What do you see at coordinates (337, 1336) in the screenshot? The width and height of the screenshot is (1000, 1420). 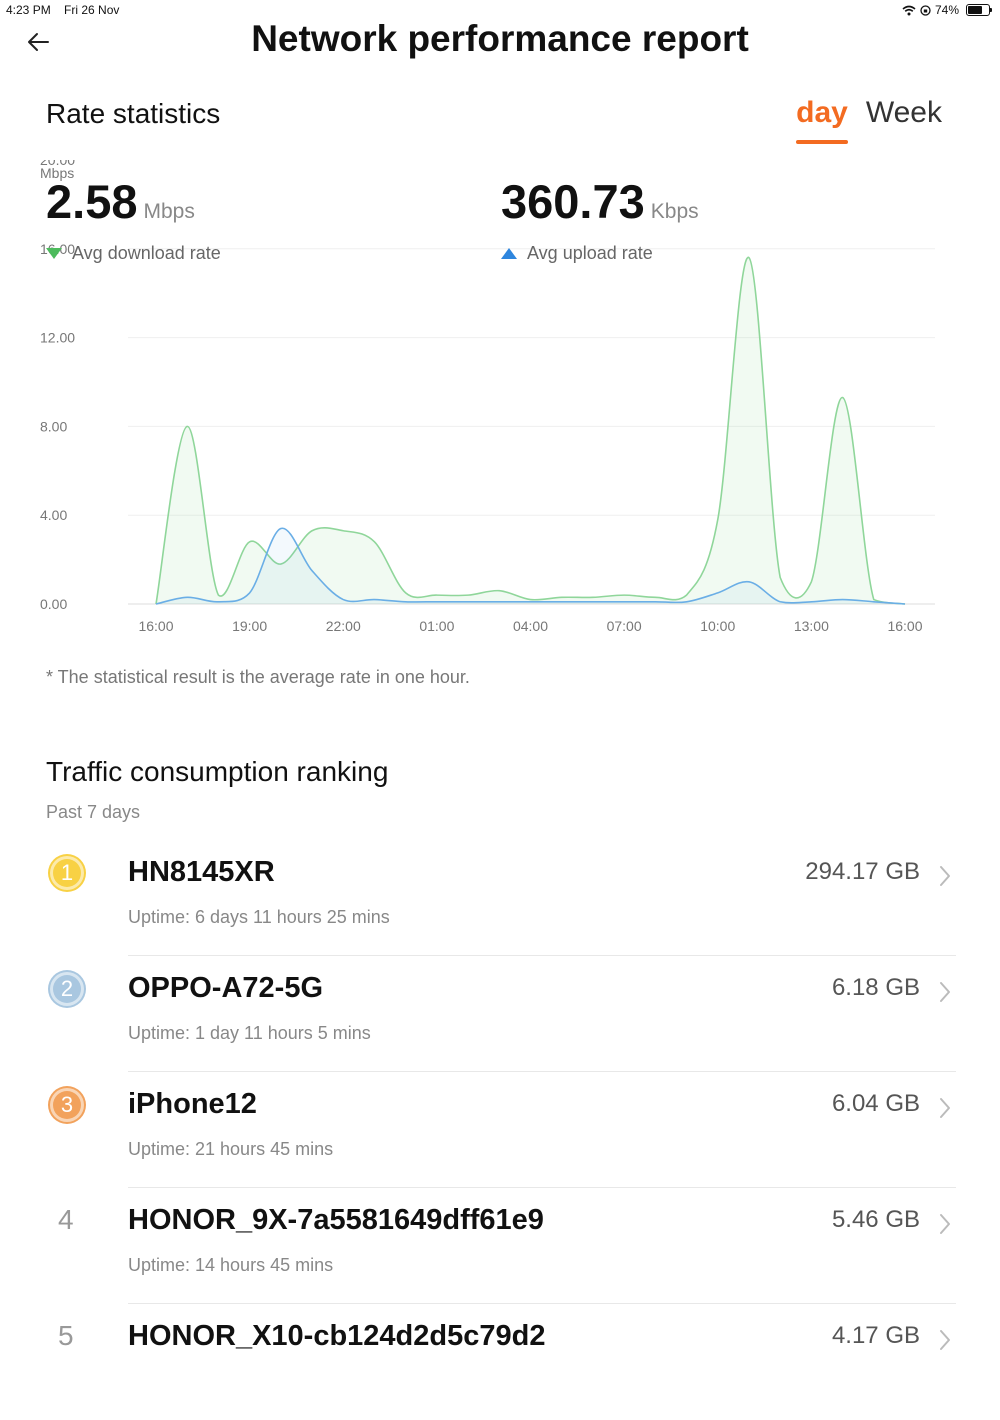 I see `device-name: HONOR_X10-cb124d2d5c79d2` at bounding box center [337, 1336].